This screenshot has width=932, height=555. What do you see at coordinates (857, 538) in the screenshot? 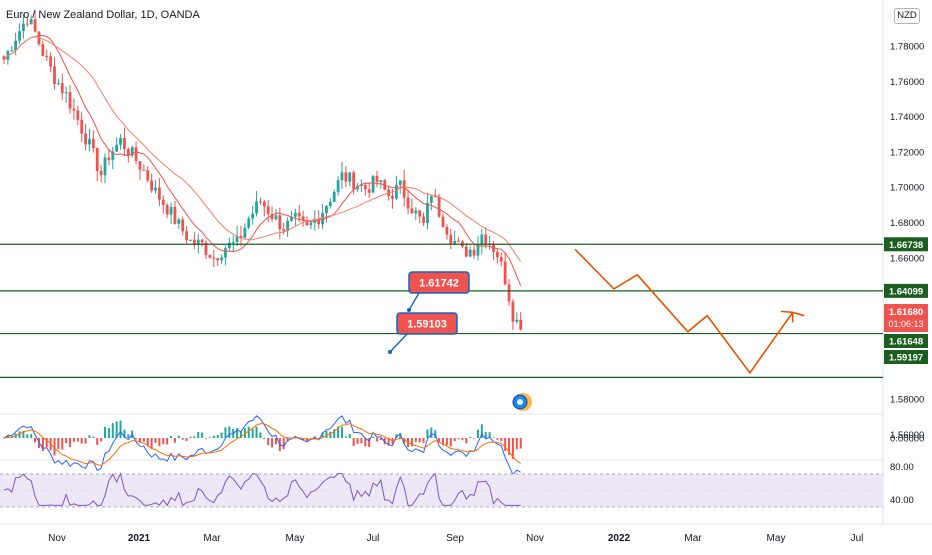
I see `time-axis-tick: Jul` at bounding box center [857, 538].